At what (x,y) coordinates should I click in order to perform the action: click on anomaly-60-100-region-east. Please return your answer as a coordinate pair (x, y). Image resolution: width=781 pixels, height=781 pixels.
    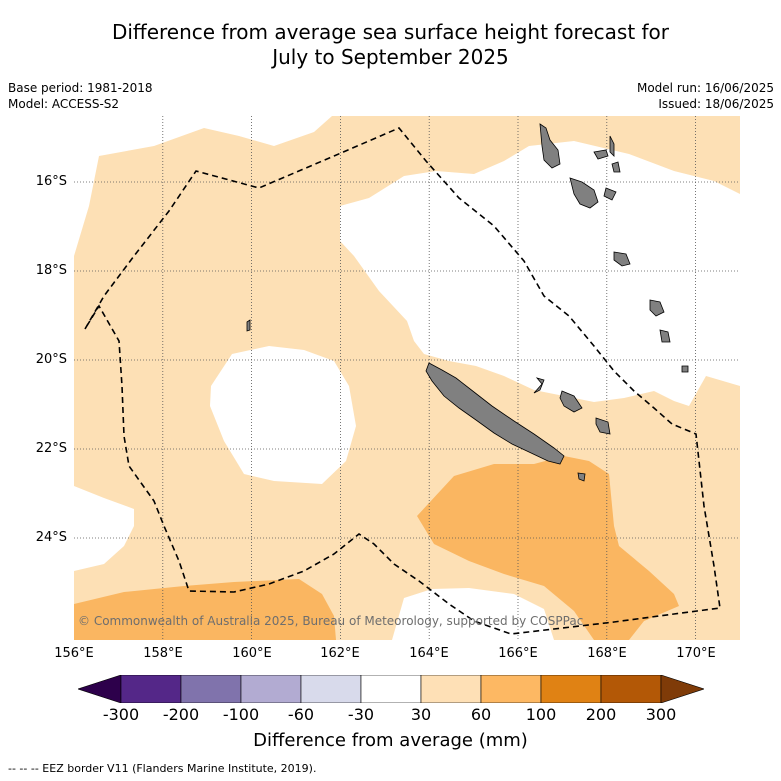
    Looking at the image, I should click on (548, 548).